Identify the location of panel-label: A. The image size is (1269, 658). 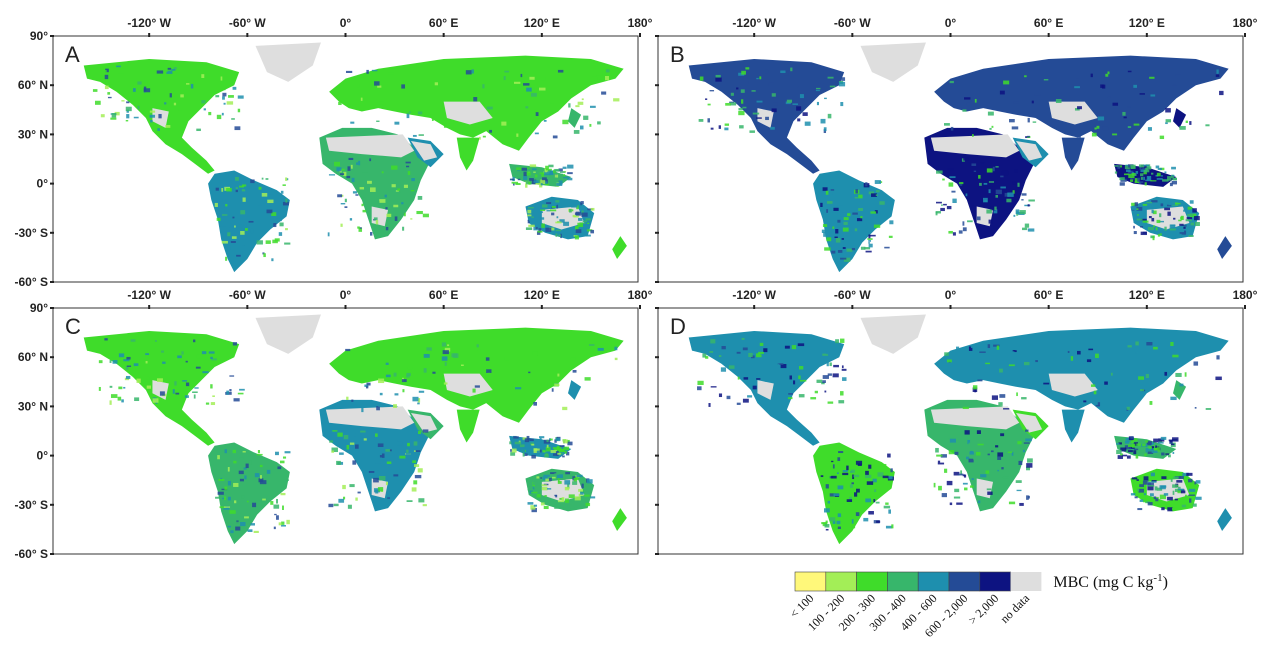
(72, 54).